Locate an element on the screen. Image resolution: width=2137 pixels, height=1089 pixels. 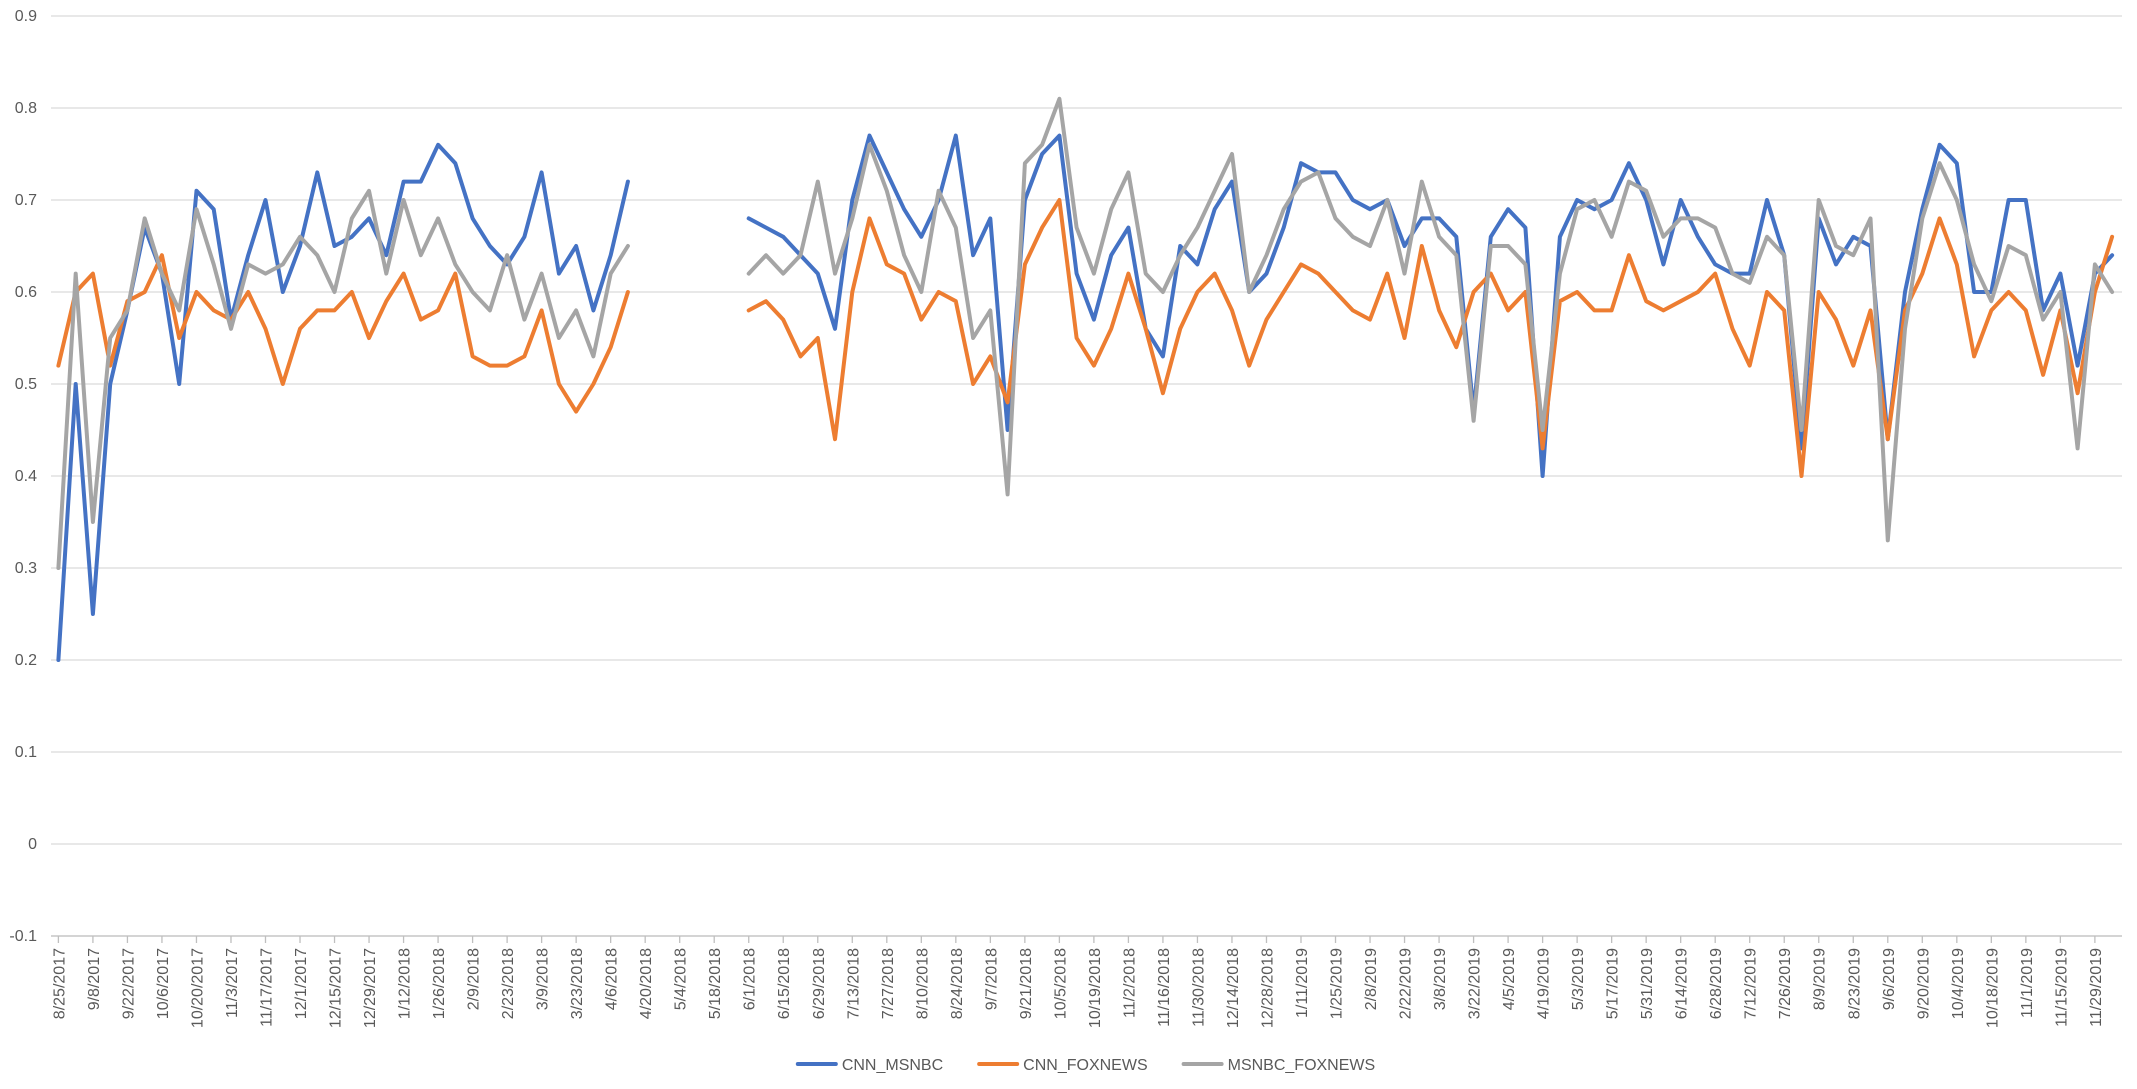
x-tick-label: 4/6/2018 is located at coordinates (612, 979).